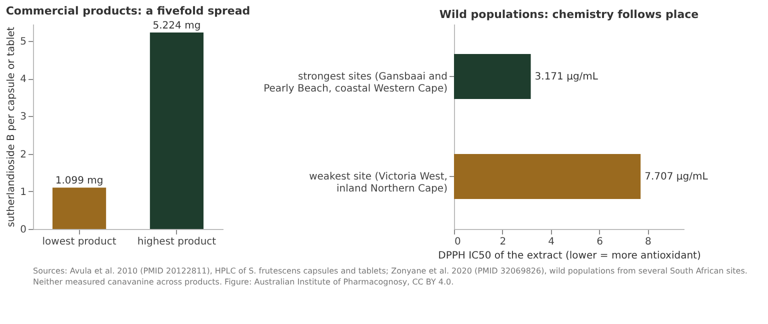 This screenshot has width=768, height=324. Describe the element at coordinates (79, 242) in the screenshot. I see `x-tick-label: lowest product` at that location.